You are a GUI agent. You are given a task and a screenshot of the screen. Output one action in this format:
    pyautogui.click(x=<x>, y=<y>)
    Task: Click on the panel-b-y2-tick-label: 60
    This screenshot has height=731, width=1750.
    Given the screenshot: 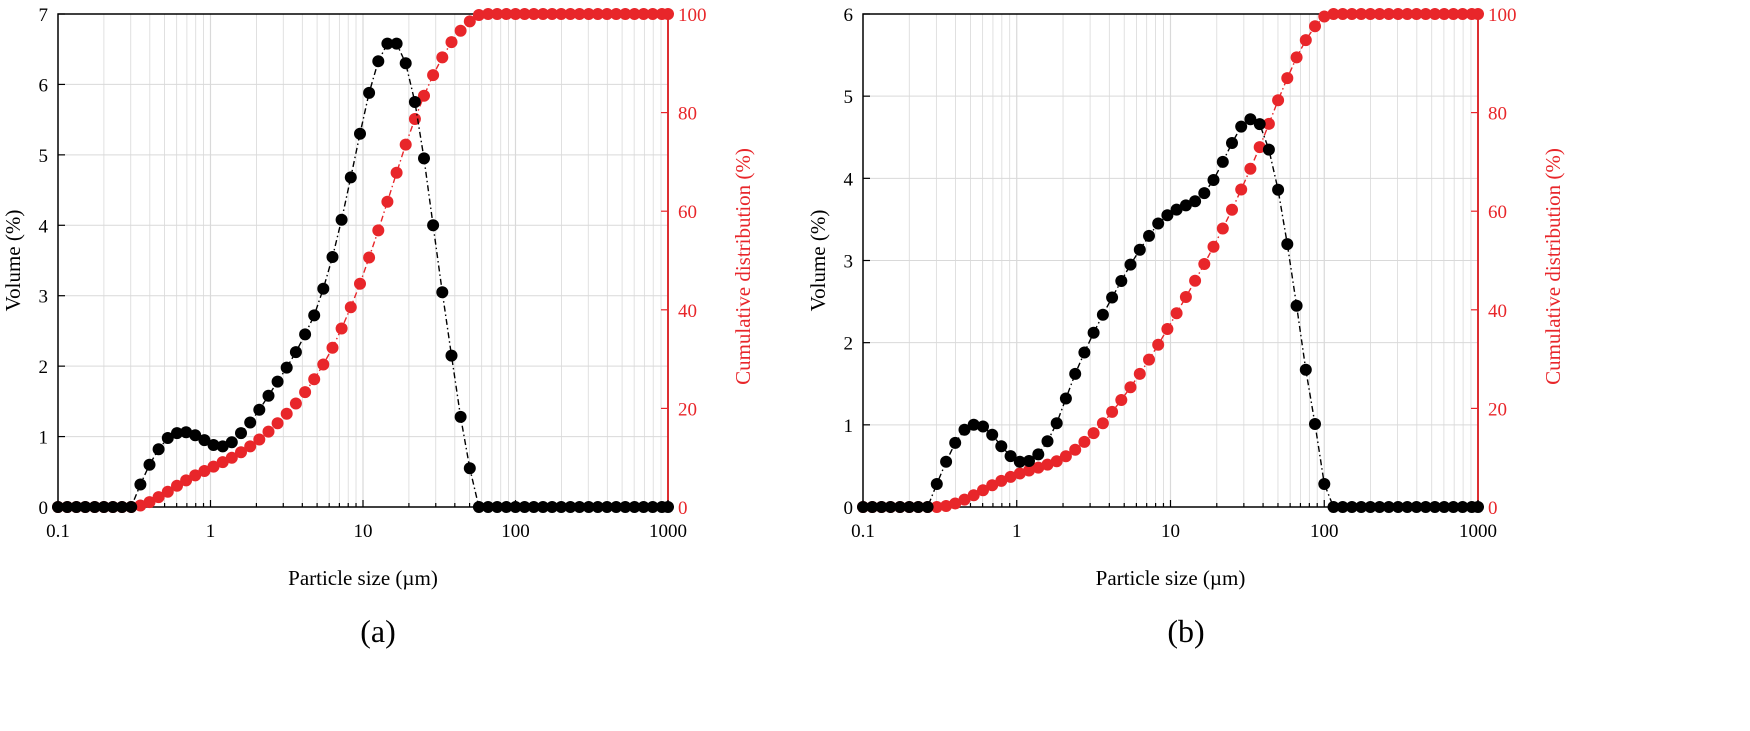 What is the action you would take?
    pyautogui.click(x=1497, y=212)
    